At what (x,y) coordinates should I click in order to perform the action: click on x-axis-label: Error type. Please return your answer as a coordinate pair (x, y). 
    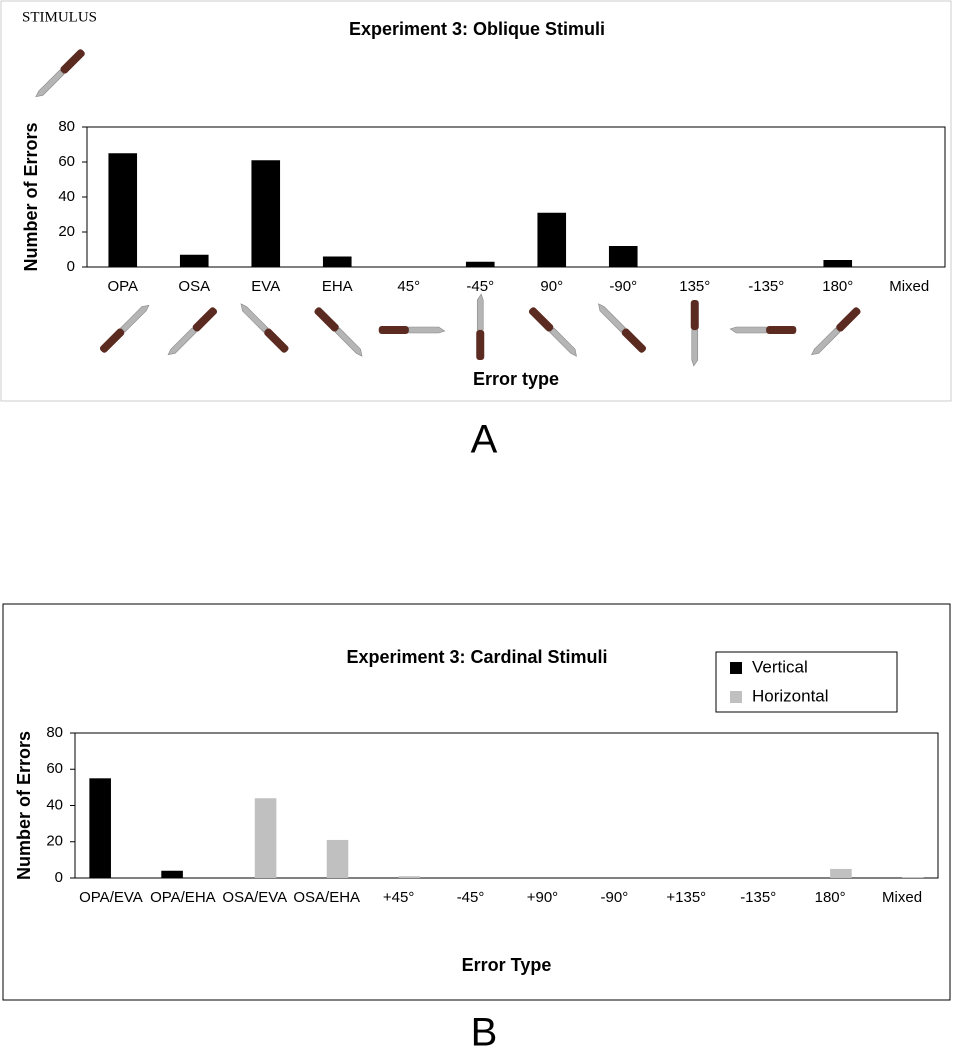
    Looking at the image, I should click on (516, 379).